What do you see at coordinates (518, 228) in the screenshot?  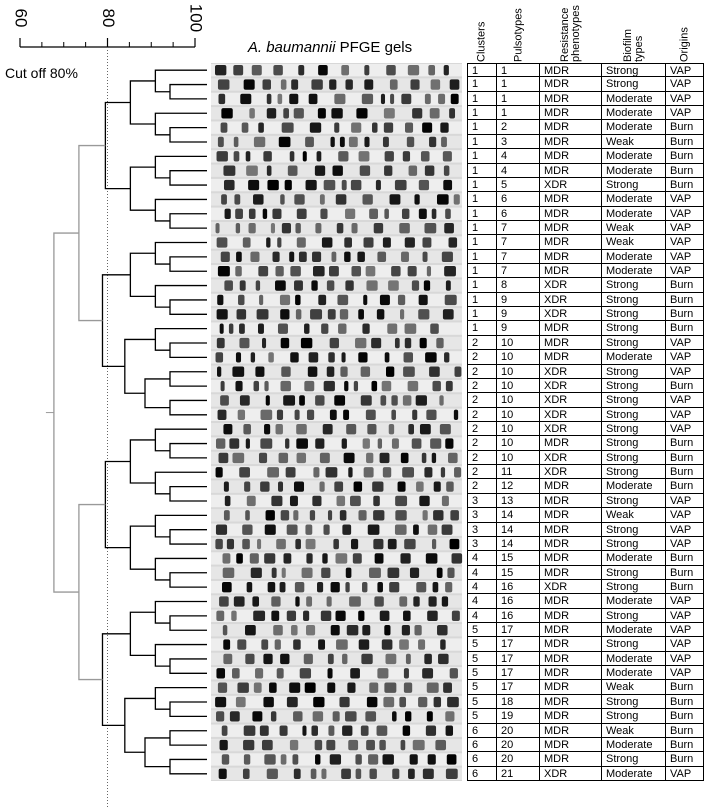 I see `table-cell: 7` at bounding box center [518, 228].